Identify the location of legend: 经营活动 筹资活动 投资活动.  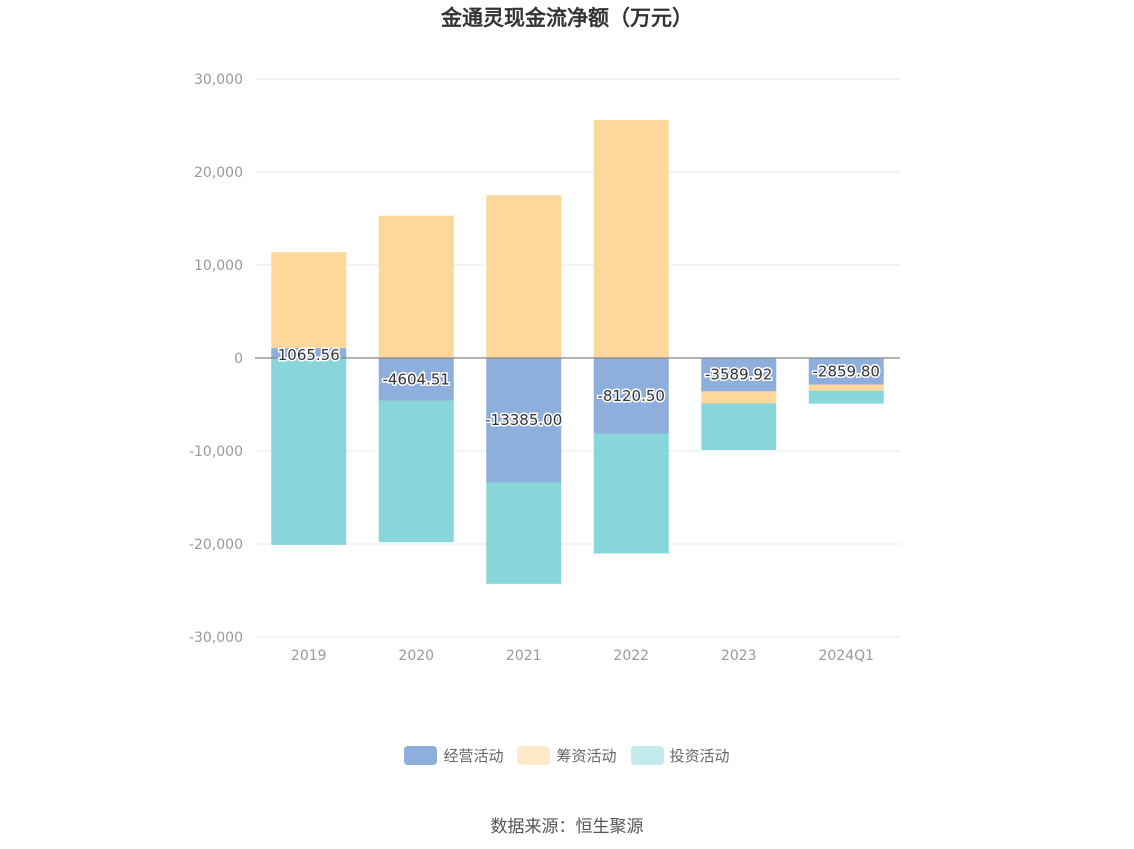
(567, 755).